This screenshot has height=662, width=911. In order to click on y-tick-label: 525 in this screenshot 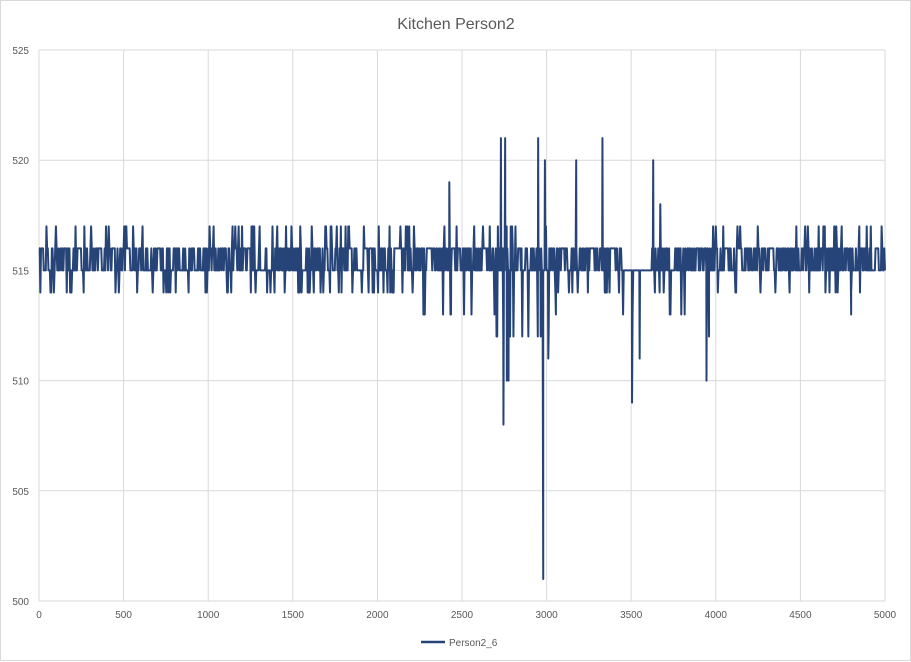, I will do `click(20, 51)`.